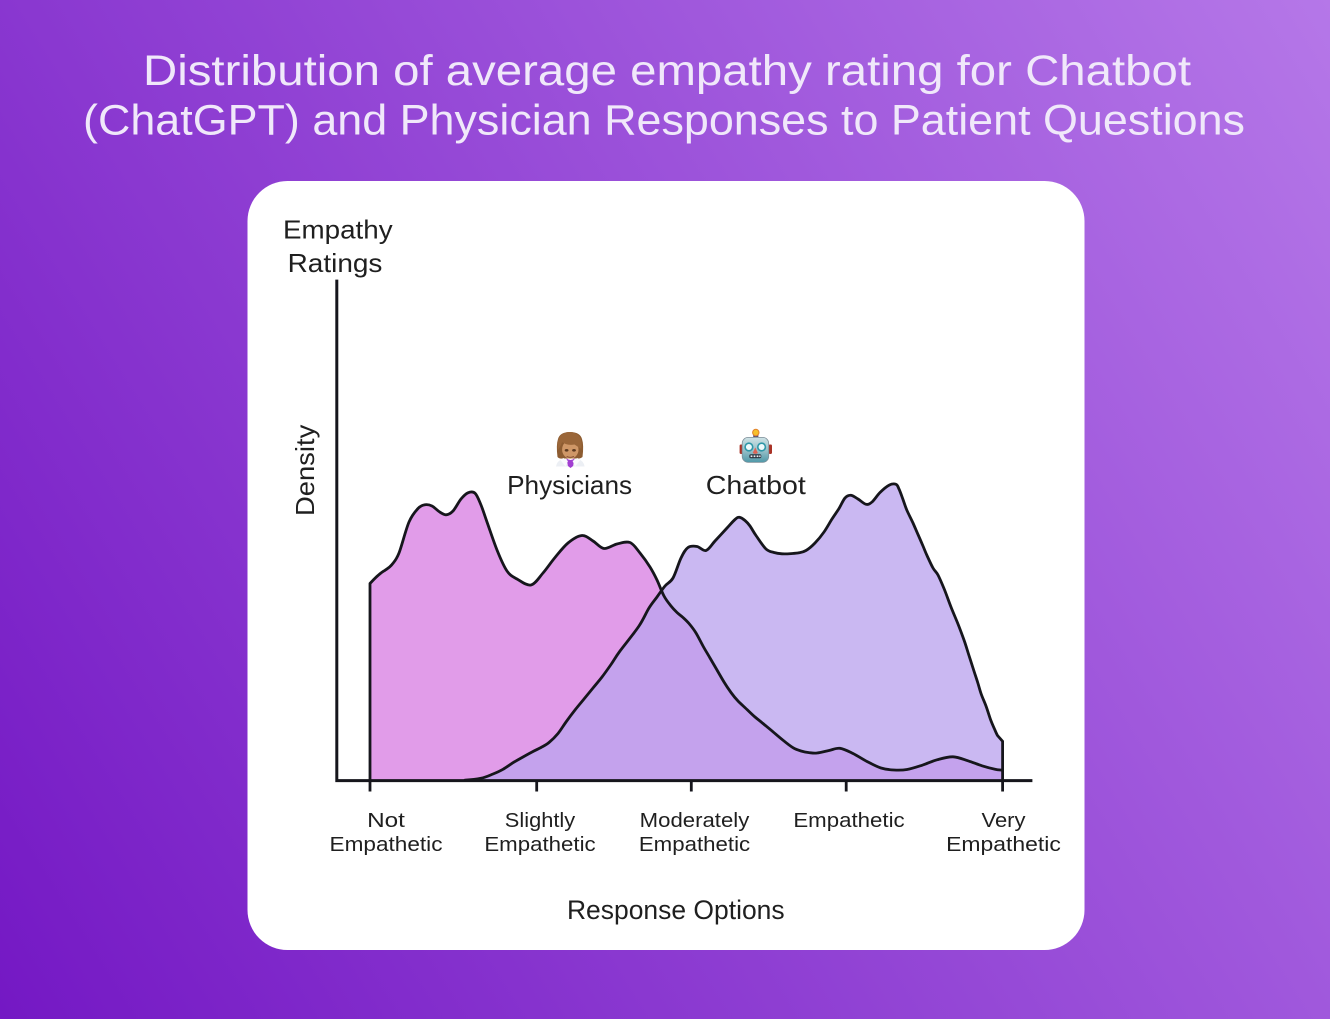  I want to click on svg-text: Not, so click(386, 820).